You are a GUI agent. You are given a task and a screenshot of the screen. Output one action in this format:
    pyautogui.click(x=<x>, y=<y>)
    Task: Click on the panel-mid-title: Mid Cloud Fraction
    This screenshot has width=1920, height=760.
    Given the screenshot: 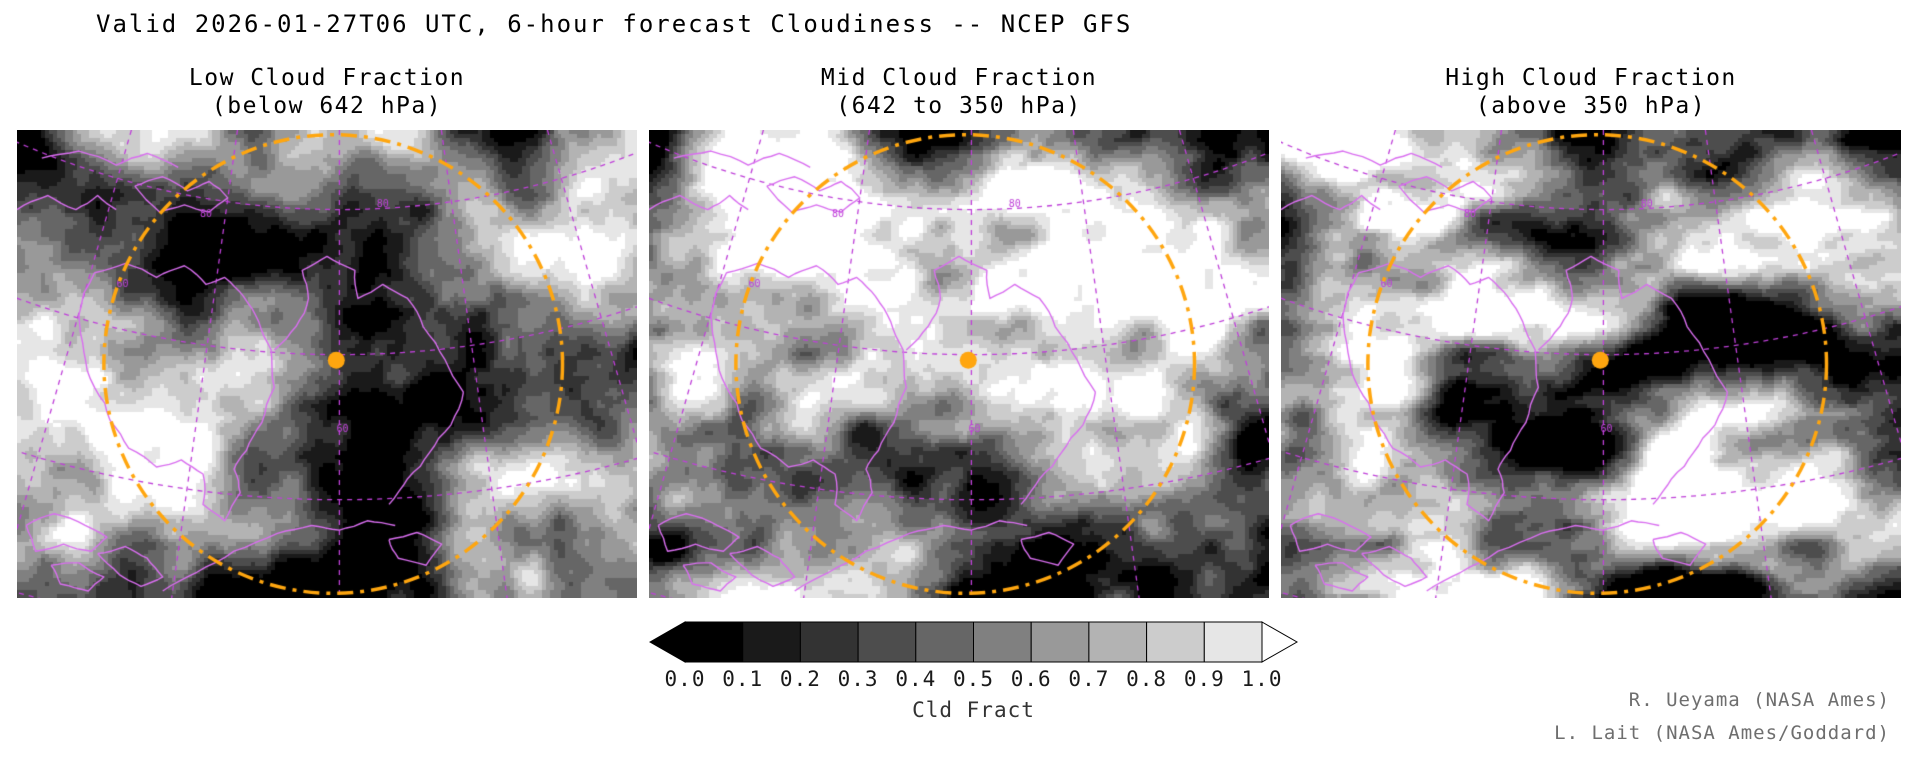 What is the action you would take?
    pyautogui.click(x=959, y=78)
    